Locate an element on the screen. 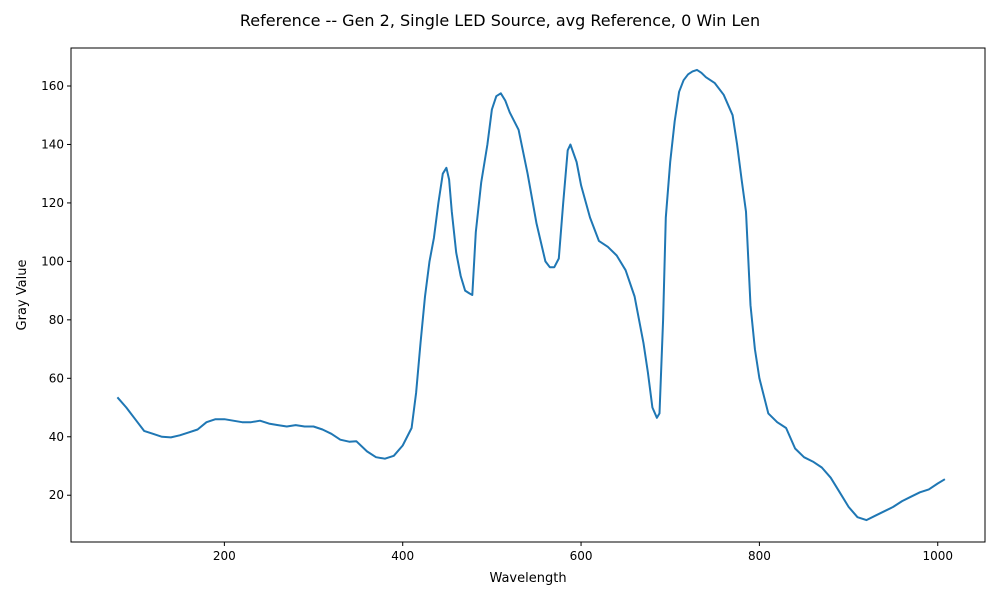 The width and height of the screenshot is (1000, 600). y-tick-label: 100 is located at coordinates (52, 261).